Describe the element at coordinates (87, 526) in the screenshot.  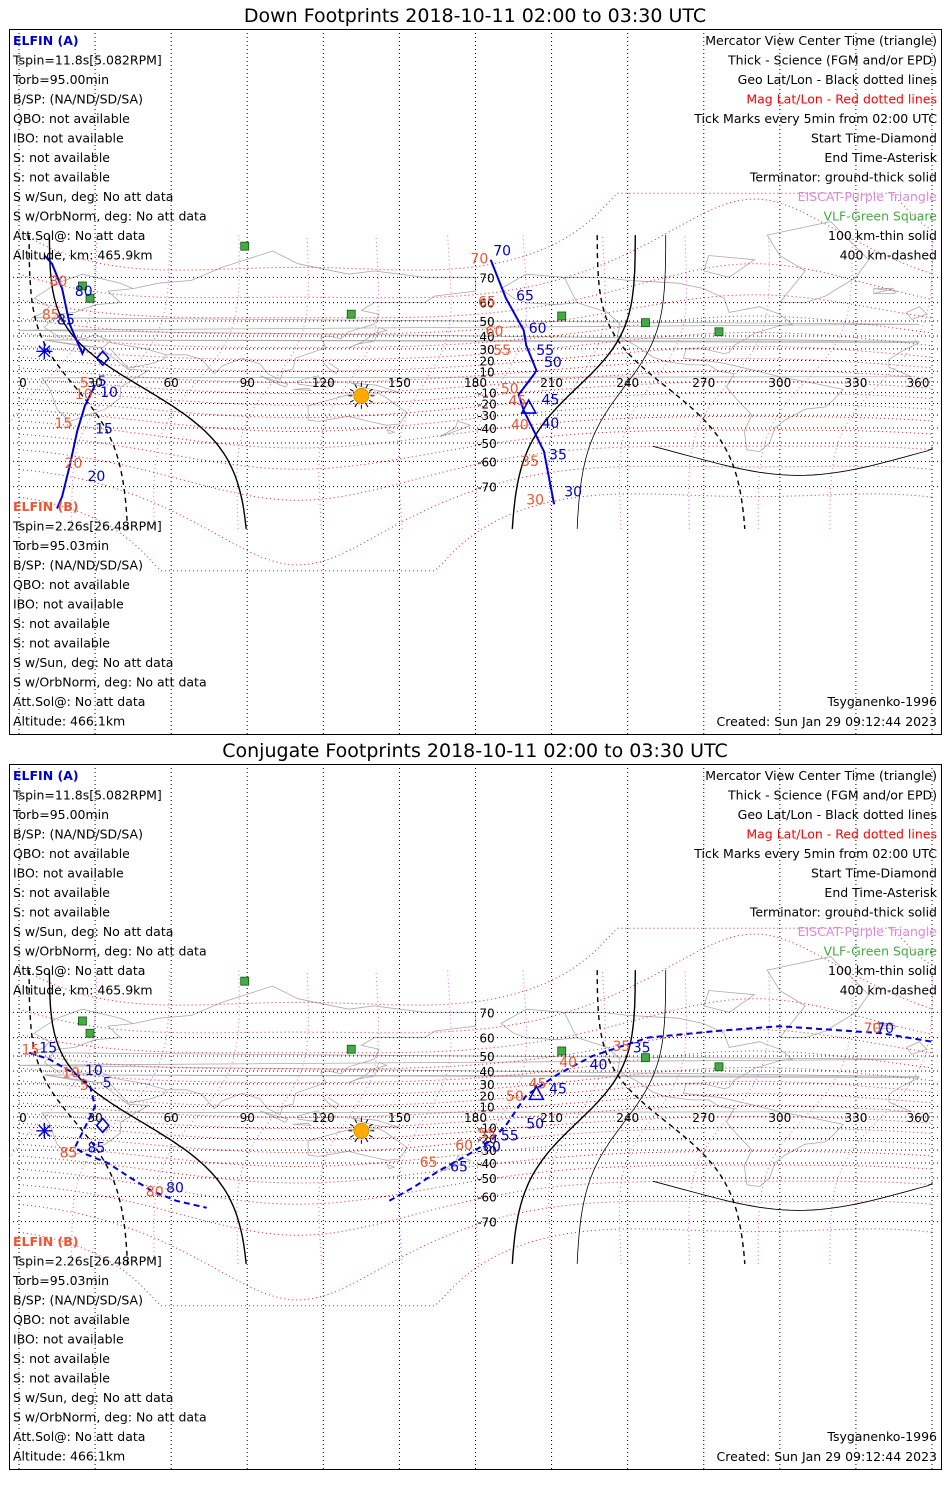
I see `elfin-b-info-line: Tspin=2.26s[26.48RPM]` at that location.